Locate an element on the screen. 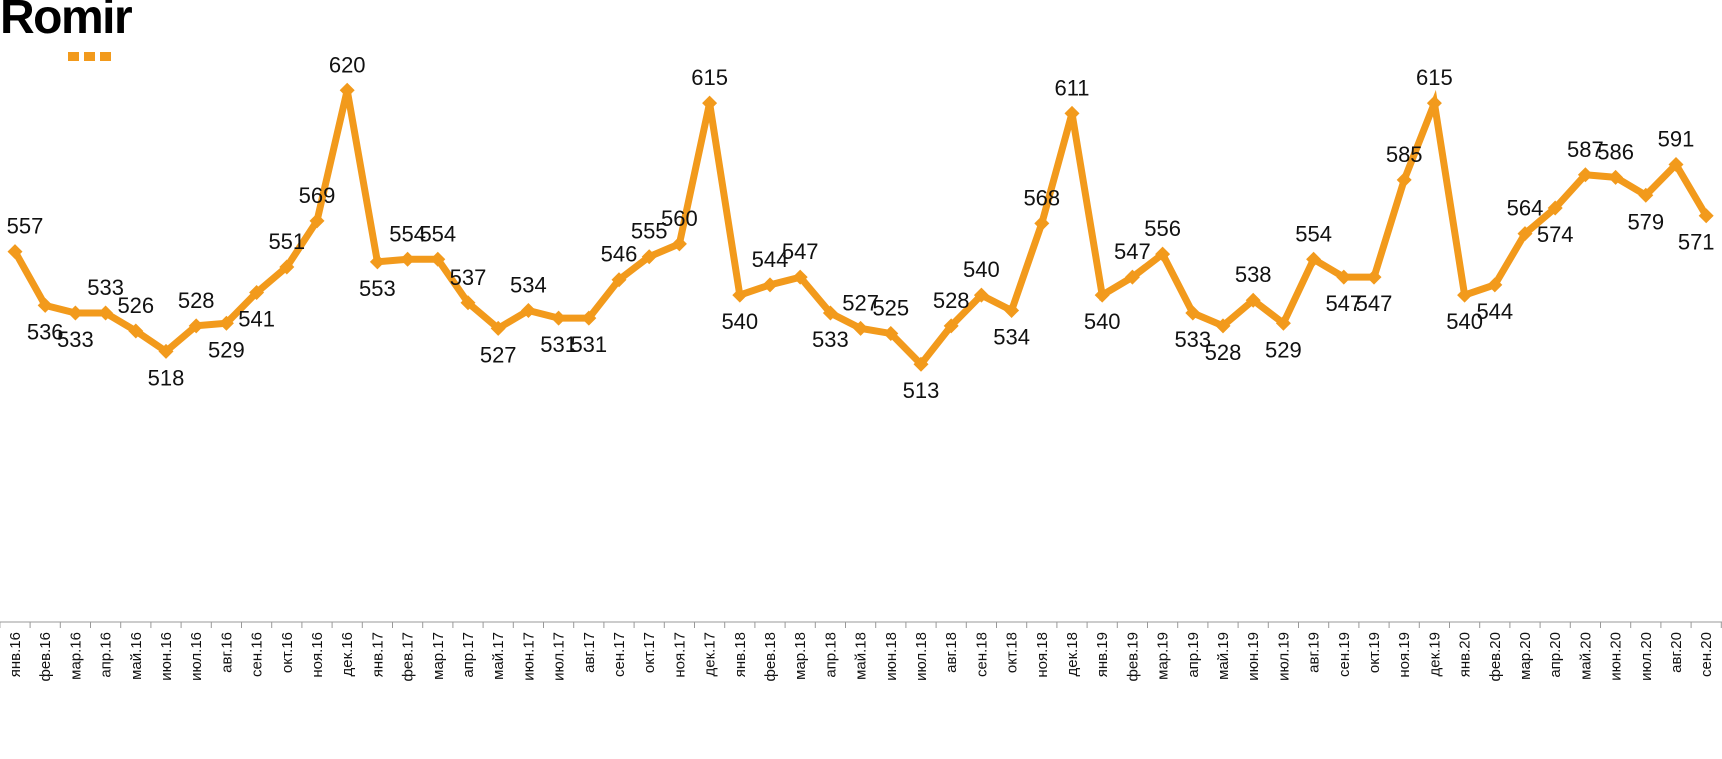 This screenshot has width=1722, height=759. x-tick-label: окт.16 is located at coordinates (287, 652).